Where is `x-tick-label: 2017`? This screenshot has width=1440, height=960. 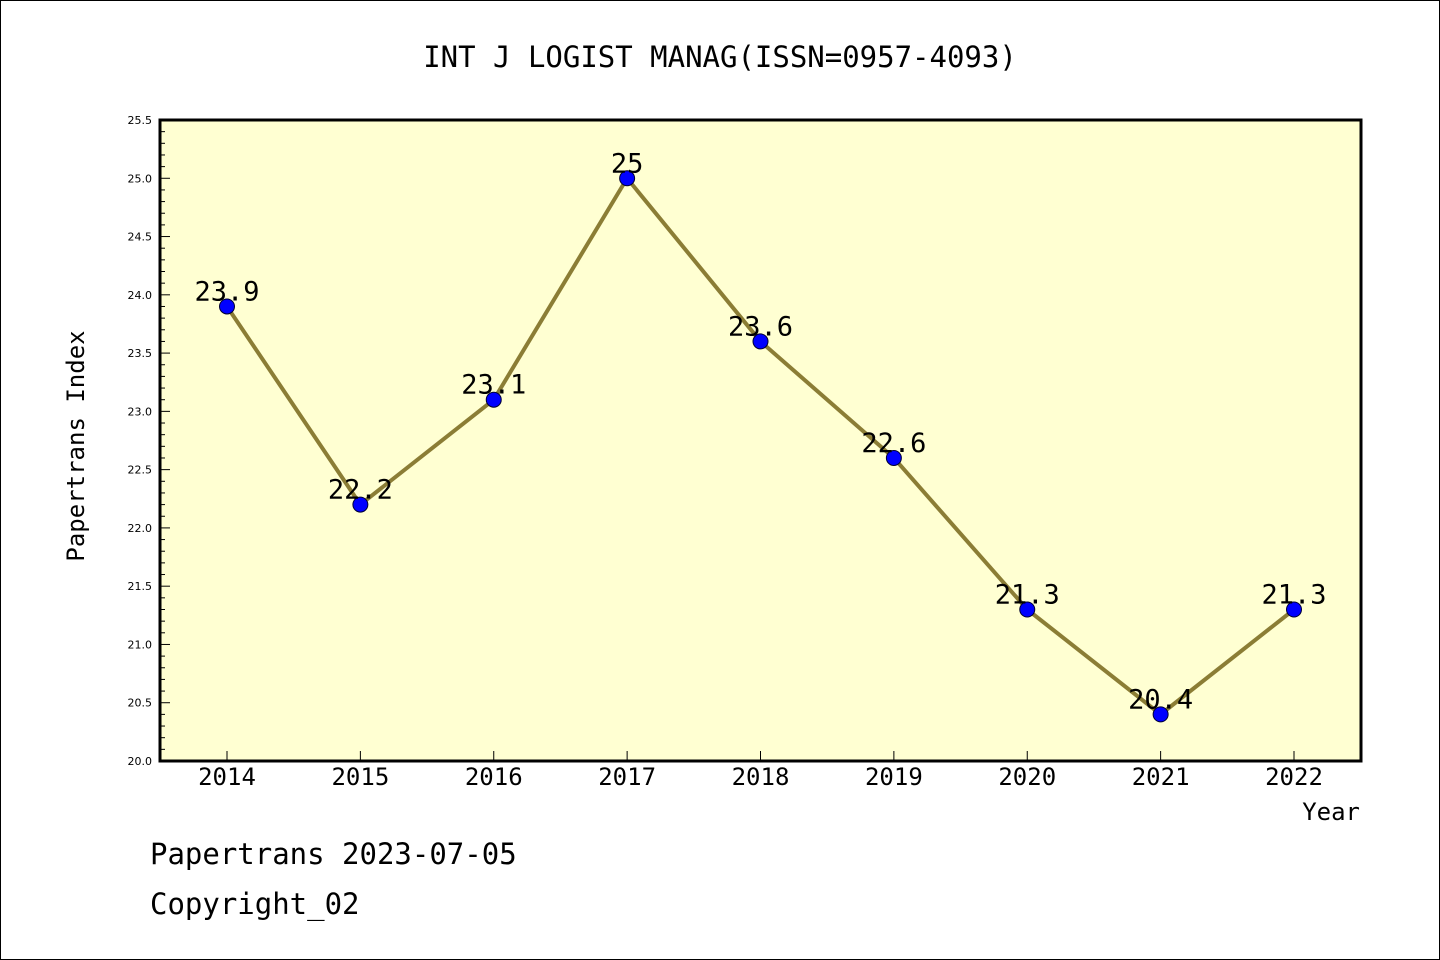 x-tick-label: 2017 is located at coordinates (627, 777).